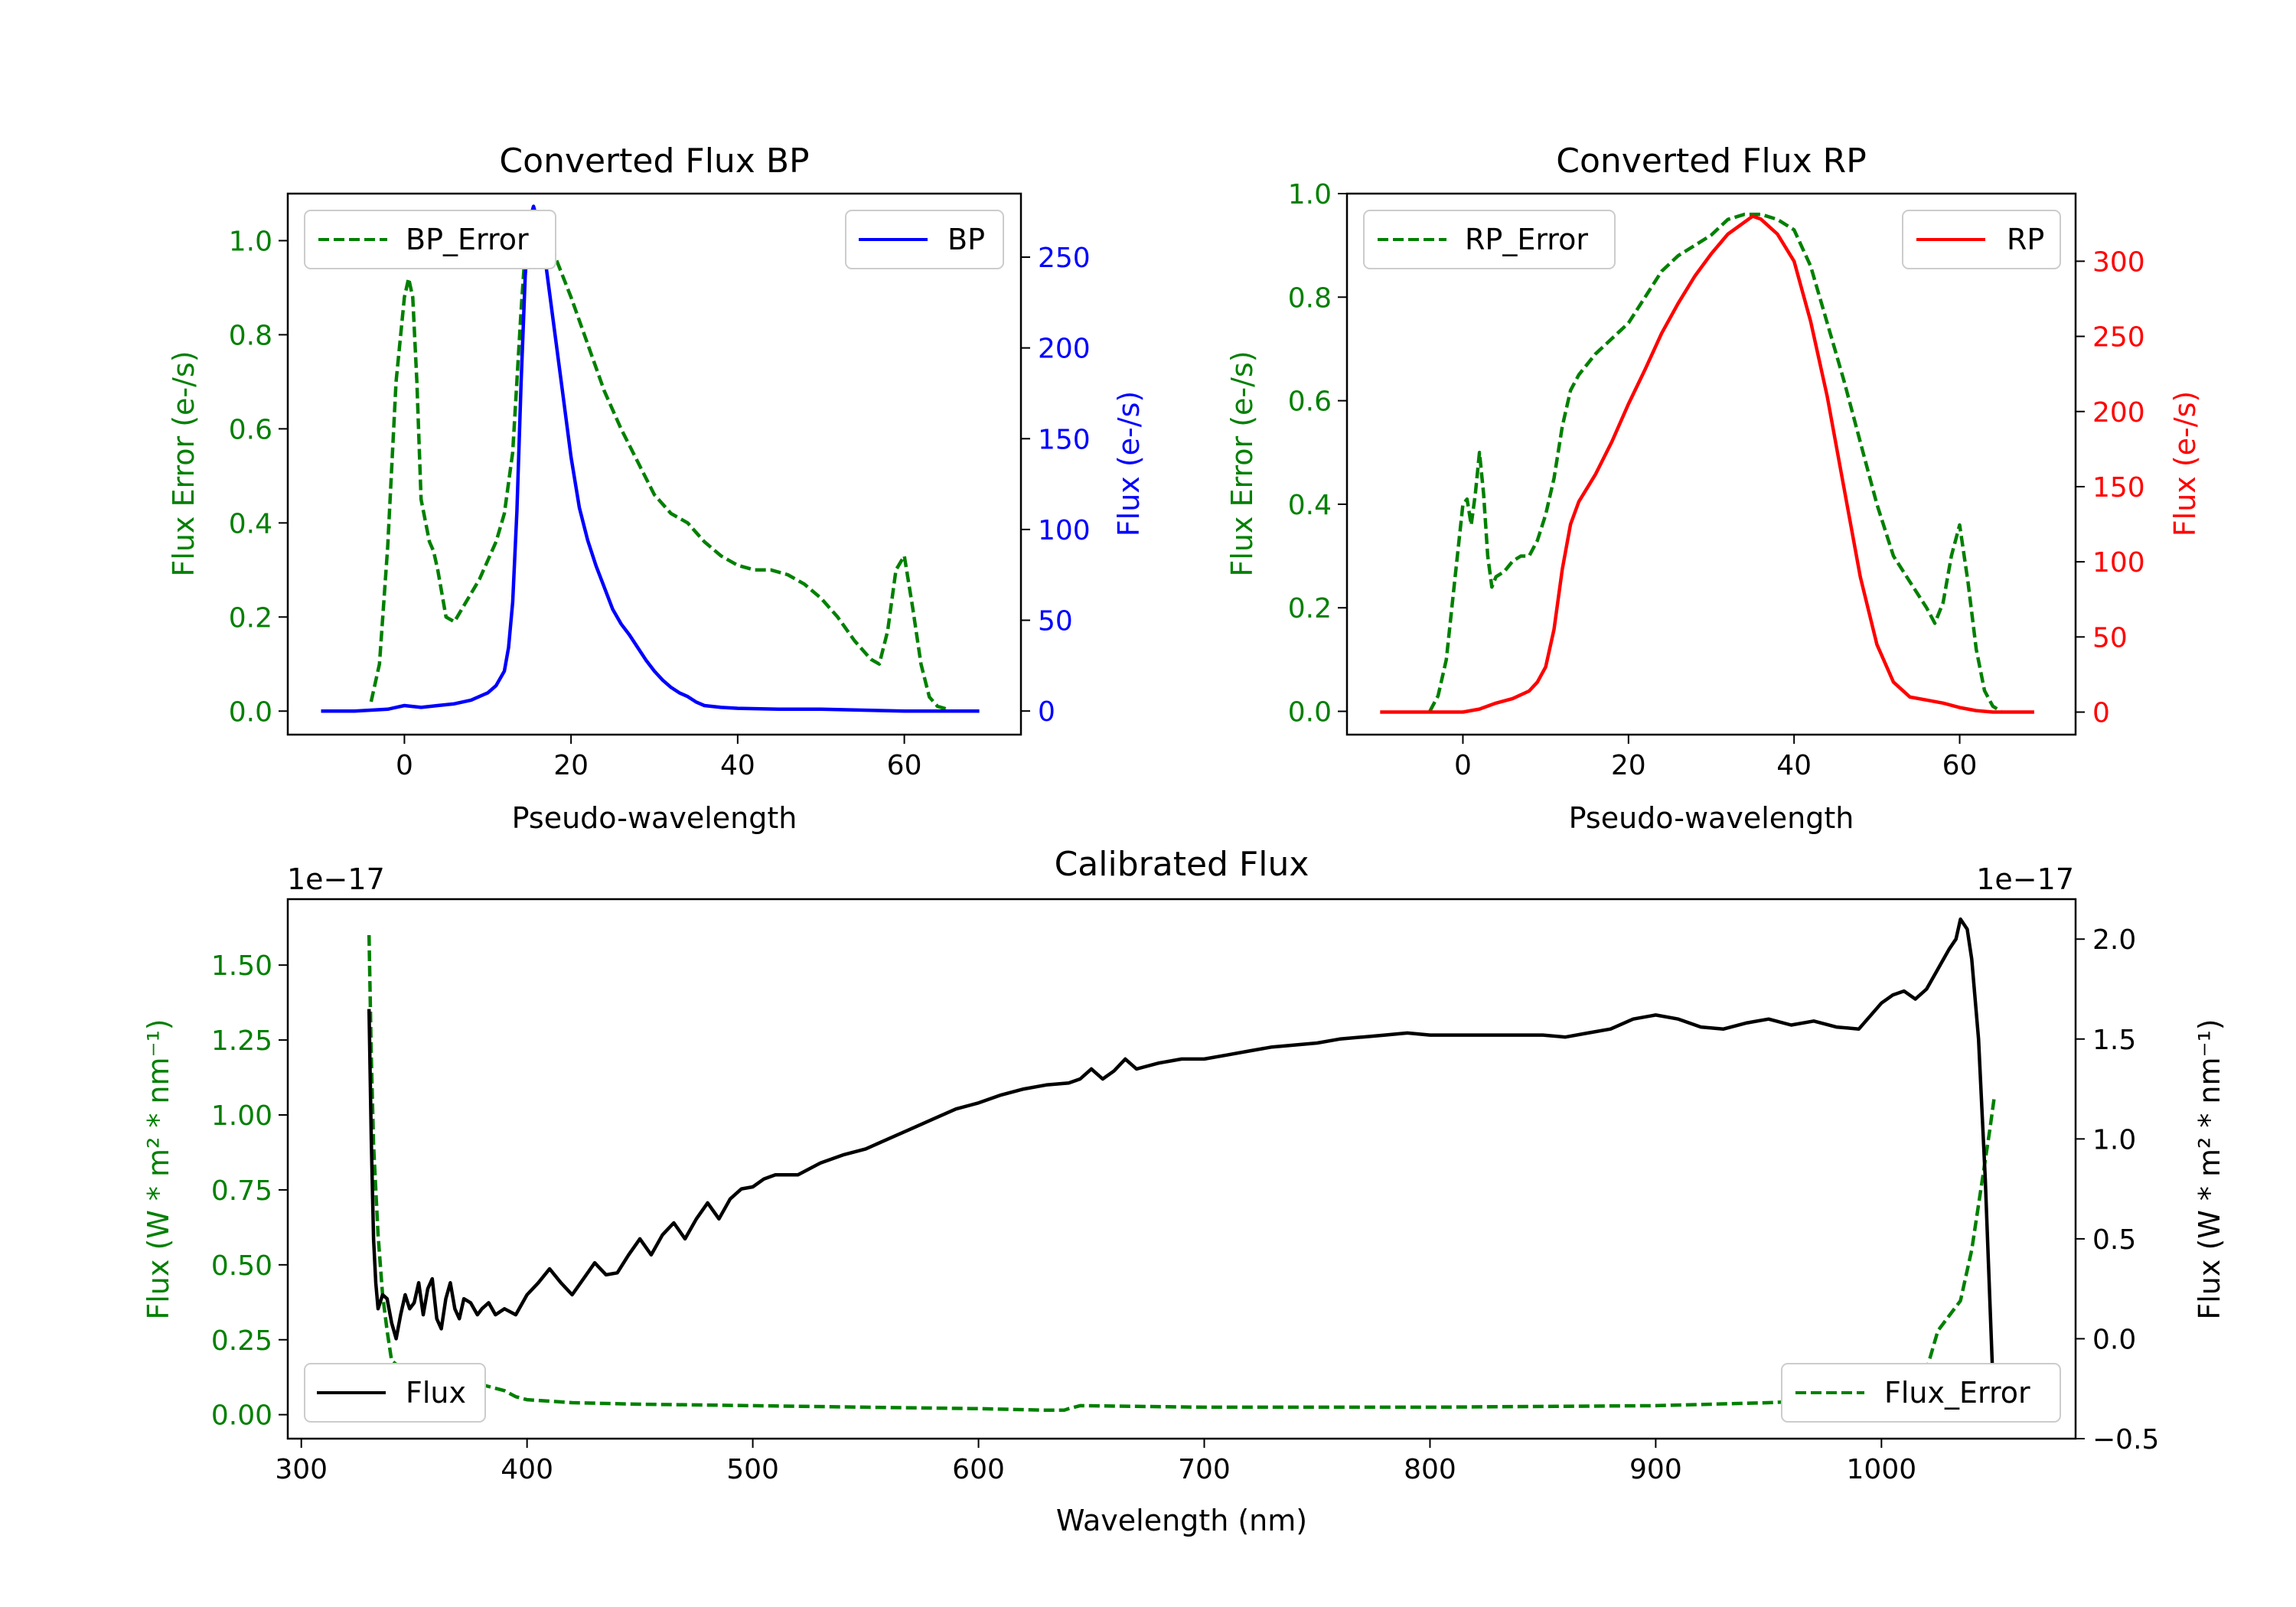  Describe the element at coordinates (1310, 608) in the screenshot. I see `rp-ytick-left-label-1: 0.2` at that location.